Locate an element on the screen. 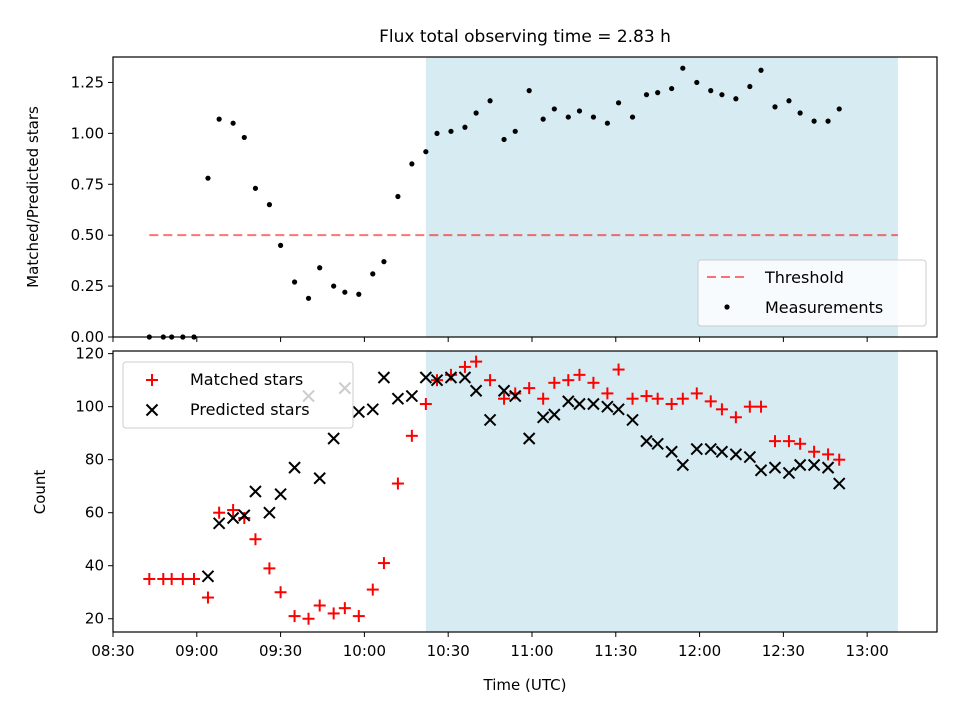 This screenshot has height=720, width=960. x-tick-label: 10:30 is located at coordinates (448, 651).